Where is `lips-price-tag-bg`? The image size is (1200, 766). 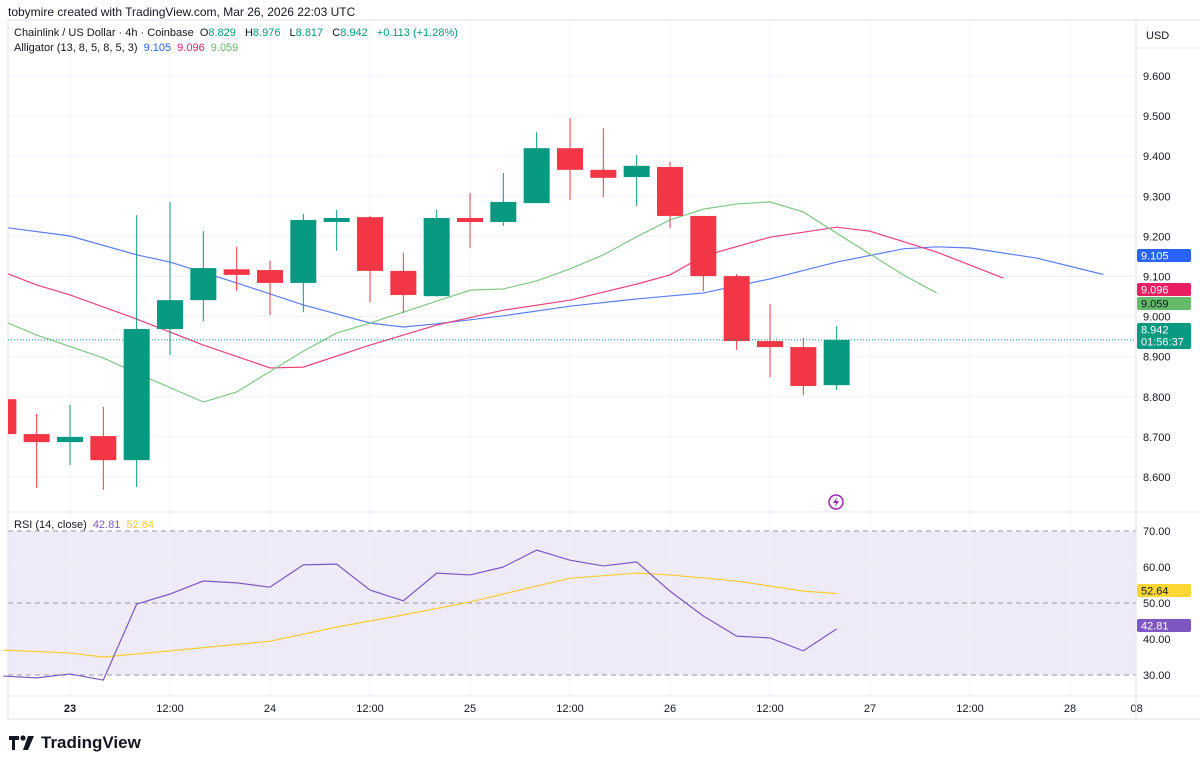 lips-price-tag-bg is located at coordinates (1164, 303).